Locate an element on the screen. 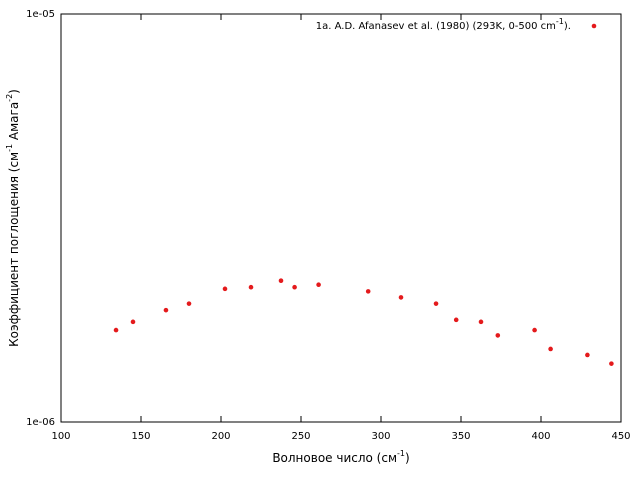 Image resolution: width=640 pixels, height=480 pixels. x-tick-label: 450 is located at coordinates (620, 436).